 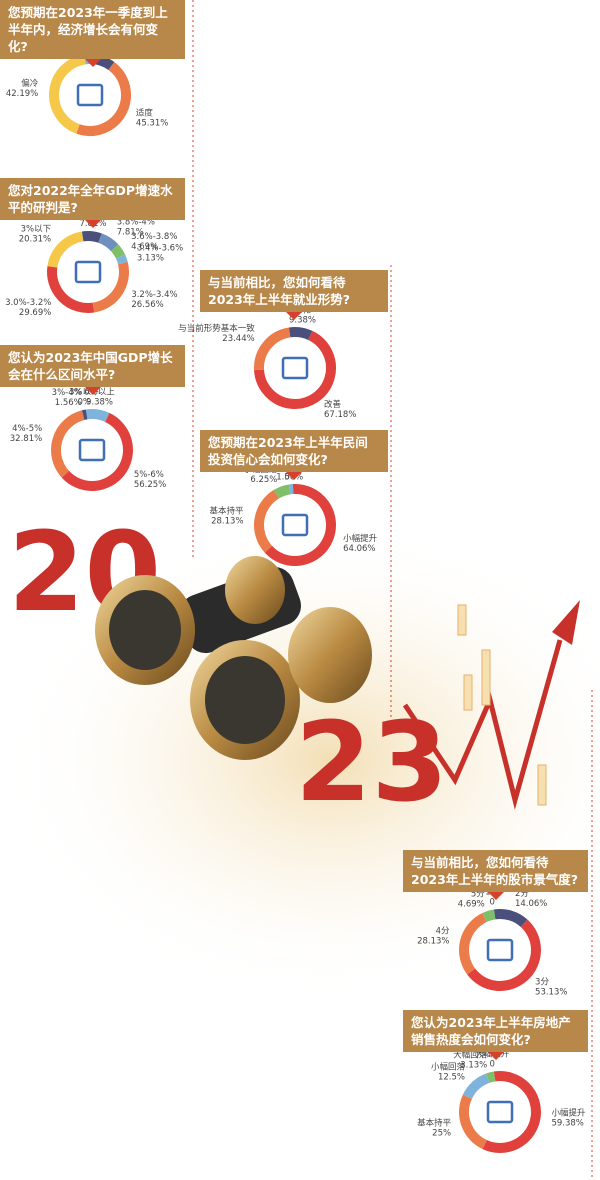 I want to click on value-label: 42.19%, so click(x=22, y=94).